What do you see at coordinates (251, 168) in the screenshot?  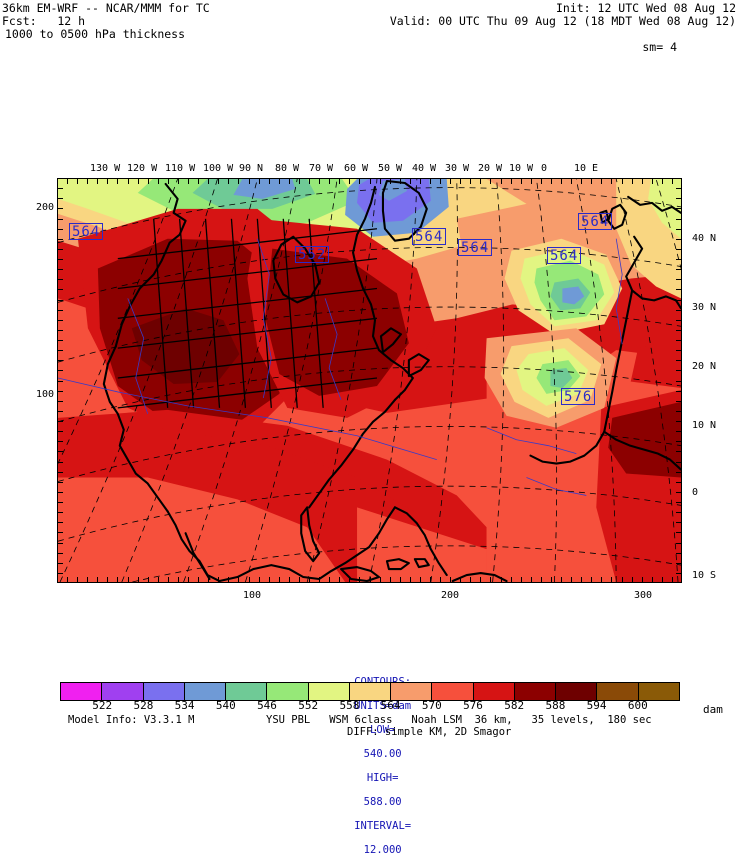 I see `axis-top-tick-label: 90 N` at bounding box center [251, 168].